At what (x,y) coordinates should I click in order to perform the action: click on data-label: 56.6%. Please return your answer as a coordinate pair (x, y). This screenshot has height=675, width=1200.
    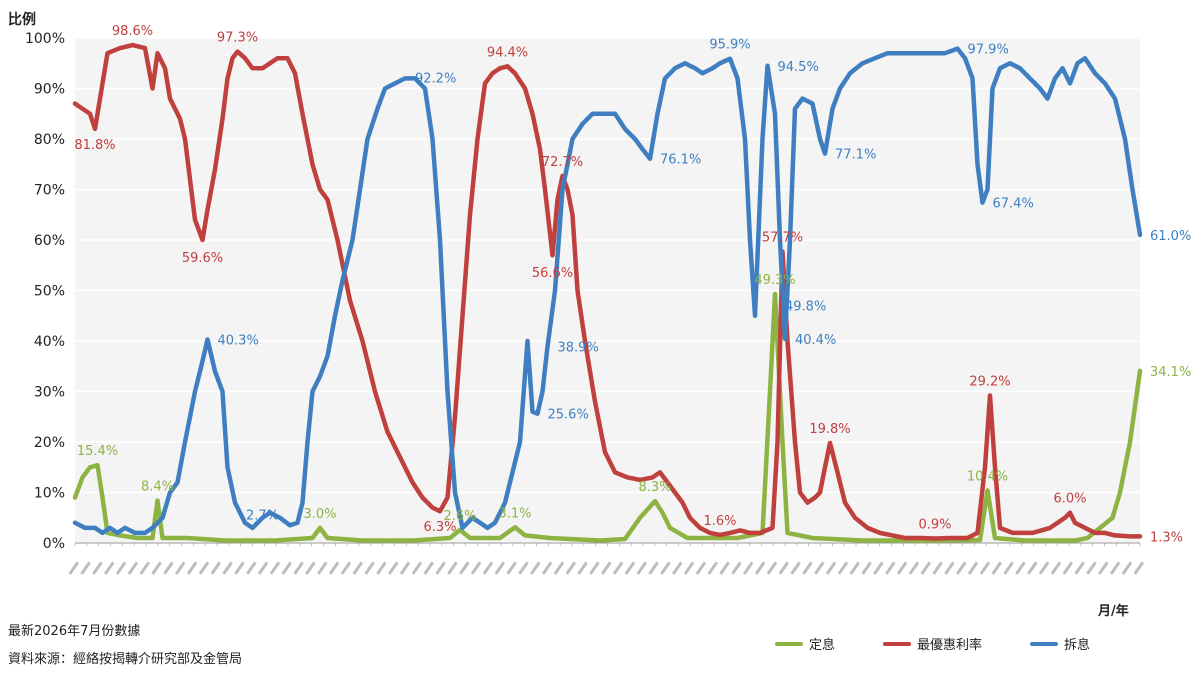
    Looking at the image, I should click on (552, 273).